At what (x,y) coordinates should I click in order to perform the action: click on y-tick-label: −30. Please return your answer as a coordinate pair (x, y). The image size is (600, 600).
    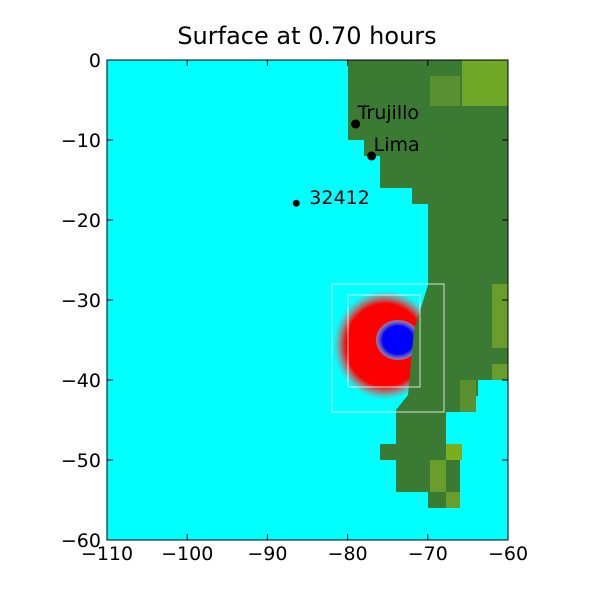
    Looking at the image, I should click on (81, 301).